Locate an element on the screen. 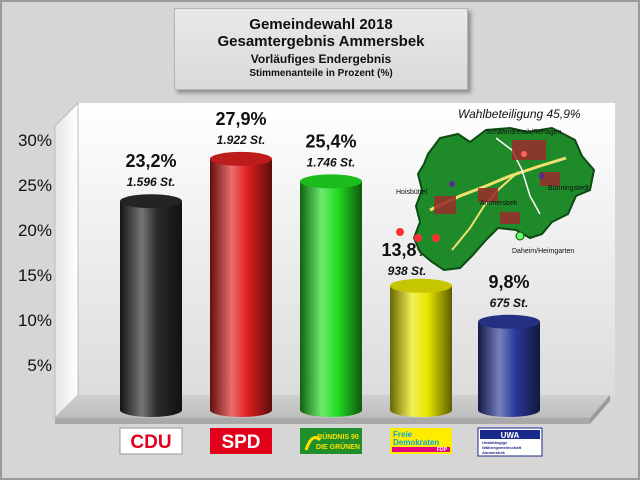 This screenshot has width=640, height=480. y-tick-label: 25% is located at coordinates (35, 185).